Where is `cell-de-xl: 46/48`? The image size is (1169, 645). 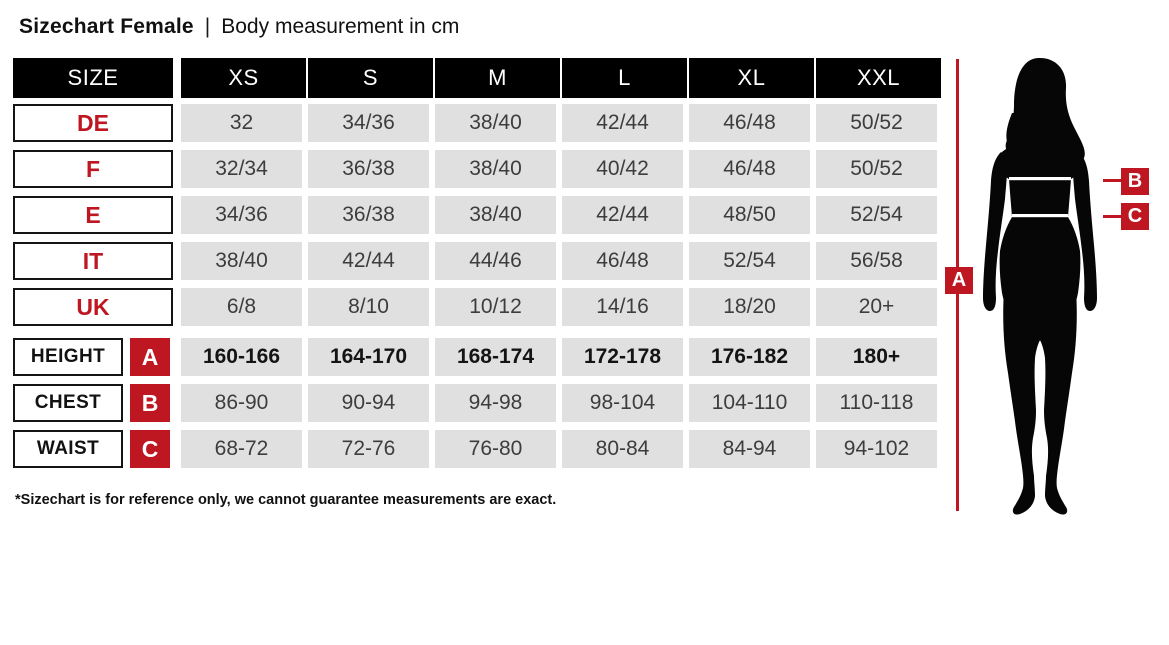 cell-de-xl: 46/48 is located at coordinates (749, 123).